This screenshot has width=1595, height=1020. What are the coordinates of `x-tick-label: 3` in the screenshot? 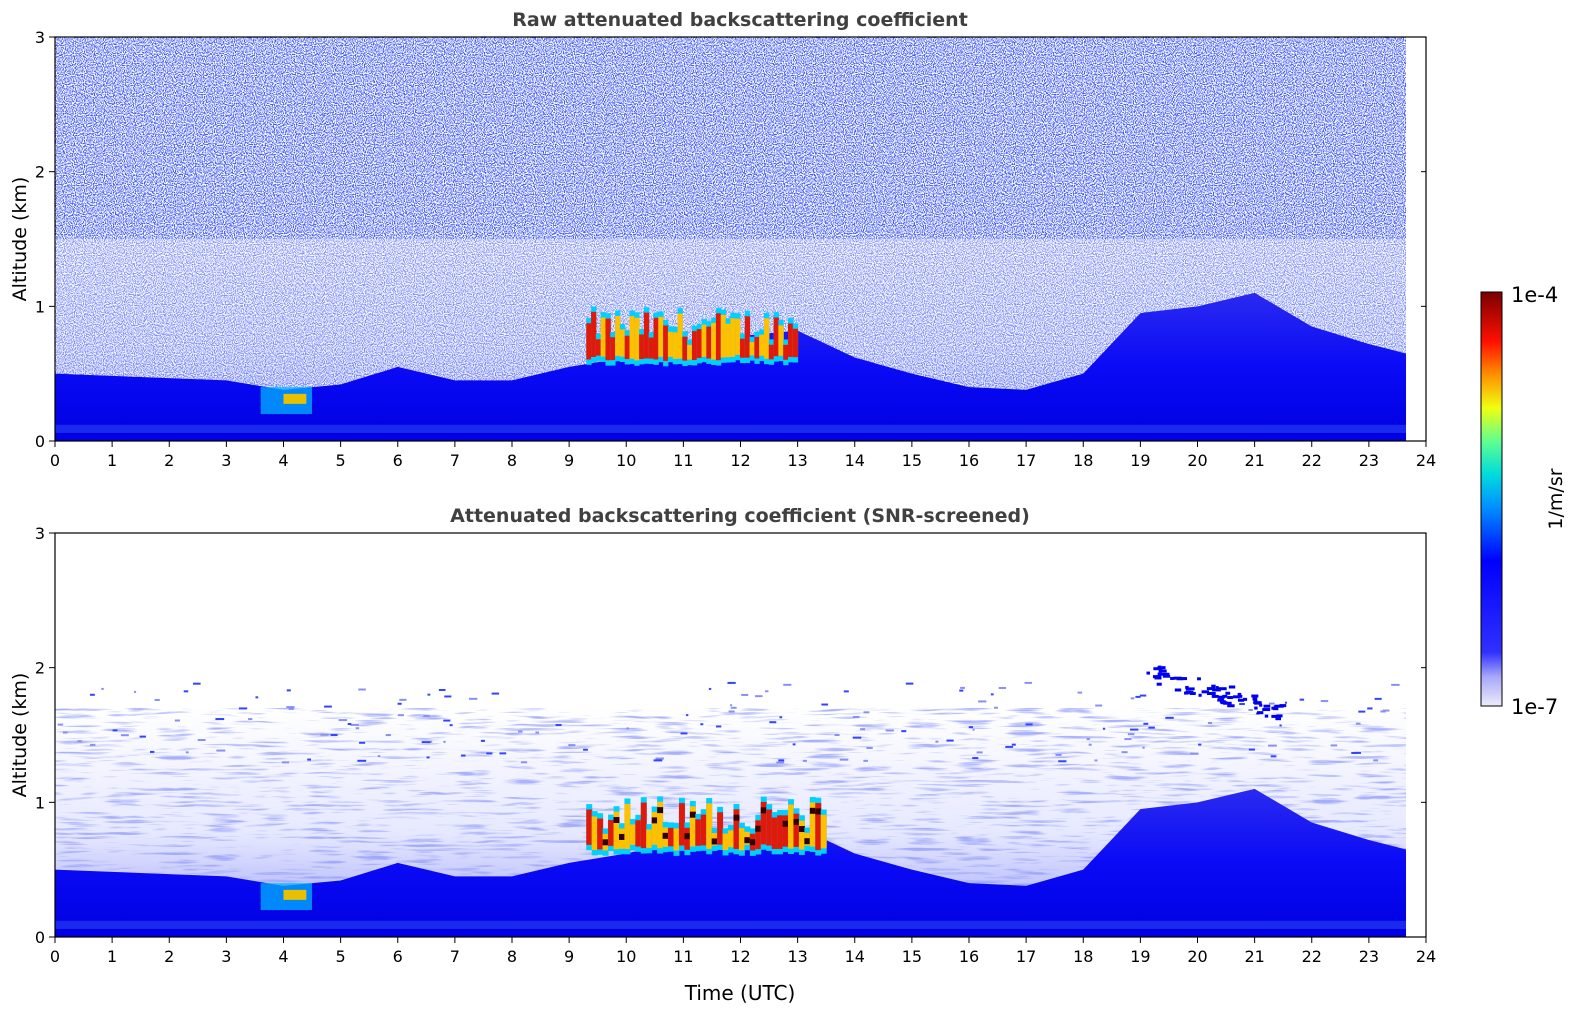 It's located at (226, 460).